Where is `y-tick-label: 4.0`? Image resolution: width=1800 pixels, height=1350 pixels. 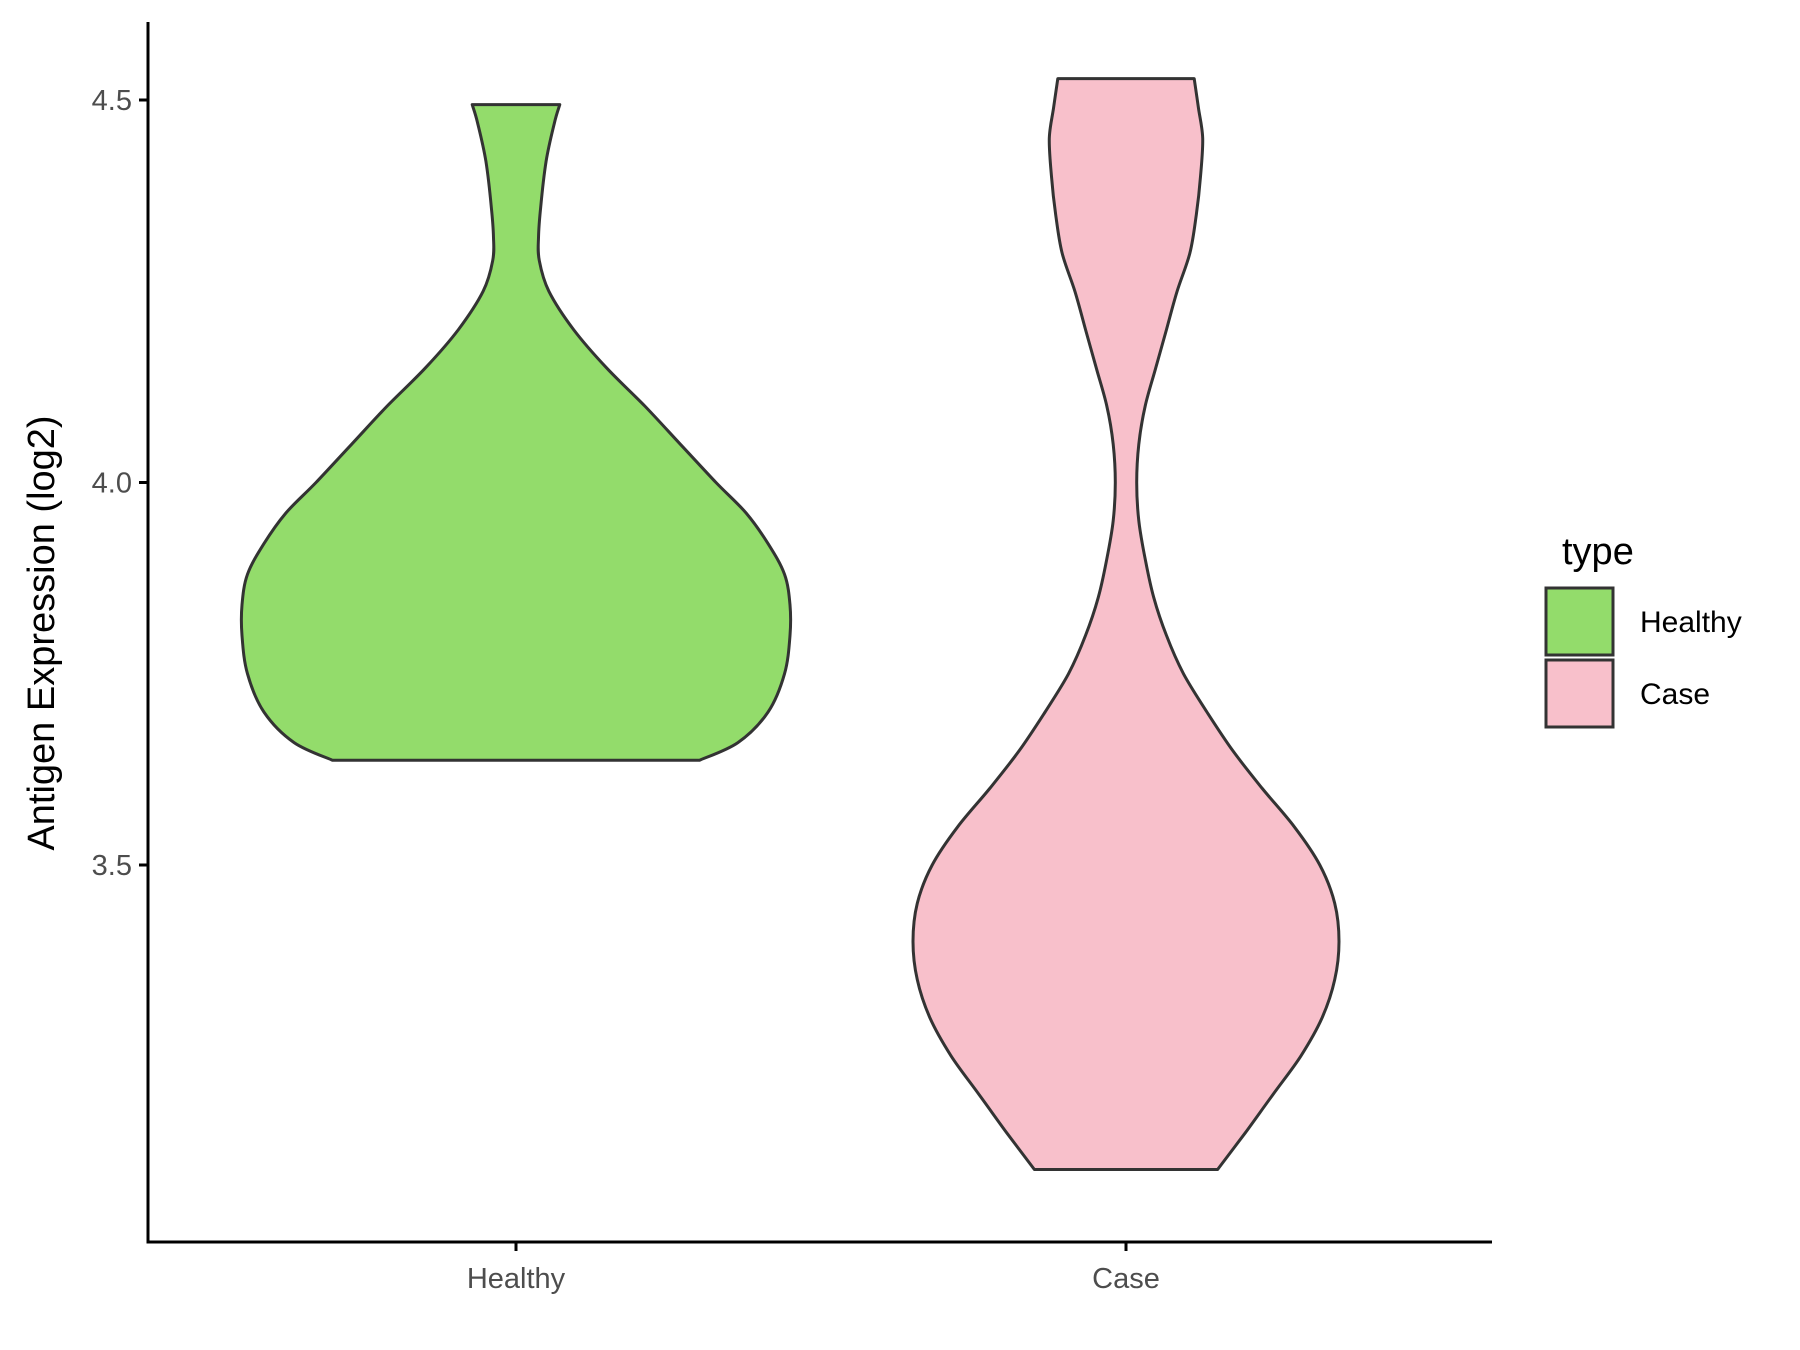 y-tick-label: 4.0 is located at coordinates (112, 484).